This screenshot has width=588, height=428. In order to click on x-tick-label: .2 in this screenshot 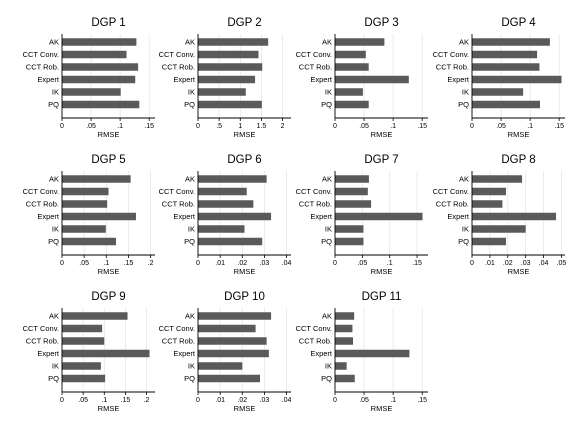, I will do `click(147, 400)`.